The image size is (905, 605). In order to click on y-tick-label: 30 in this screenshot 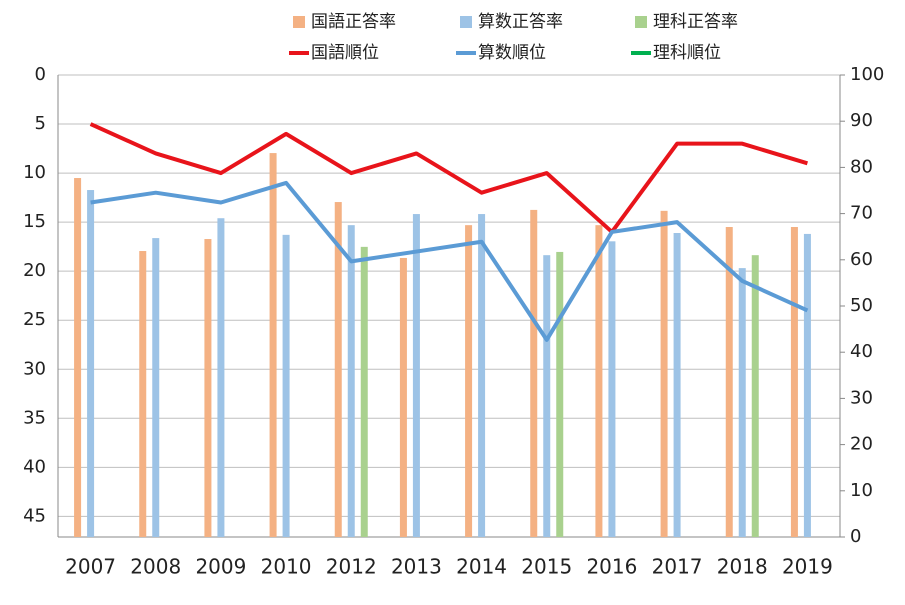, I will do `click(34, 368)`.